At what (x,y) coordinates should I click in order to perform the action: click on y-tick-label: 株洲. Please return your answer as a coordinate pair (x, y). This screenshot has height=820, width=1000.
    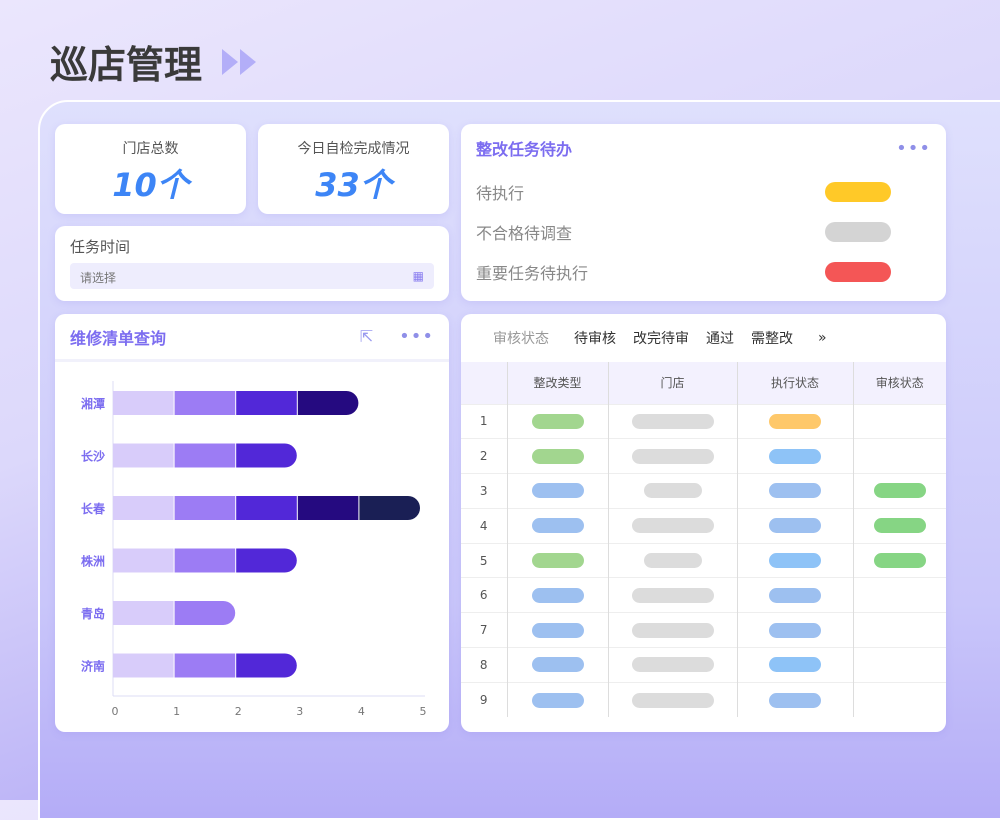
    Looking at the image, I should click on (93, 561).